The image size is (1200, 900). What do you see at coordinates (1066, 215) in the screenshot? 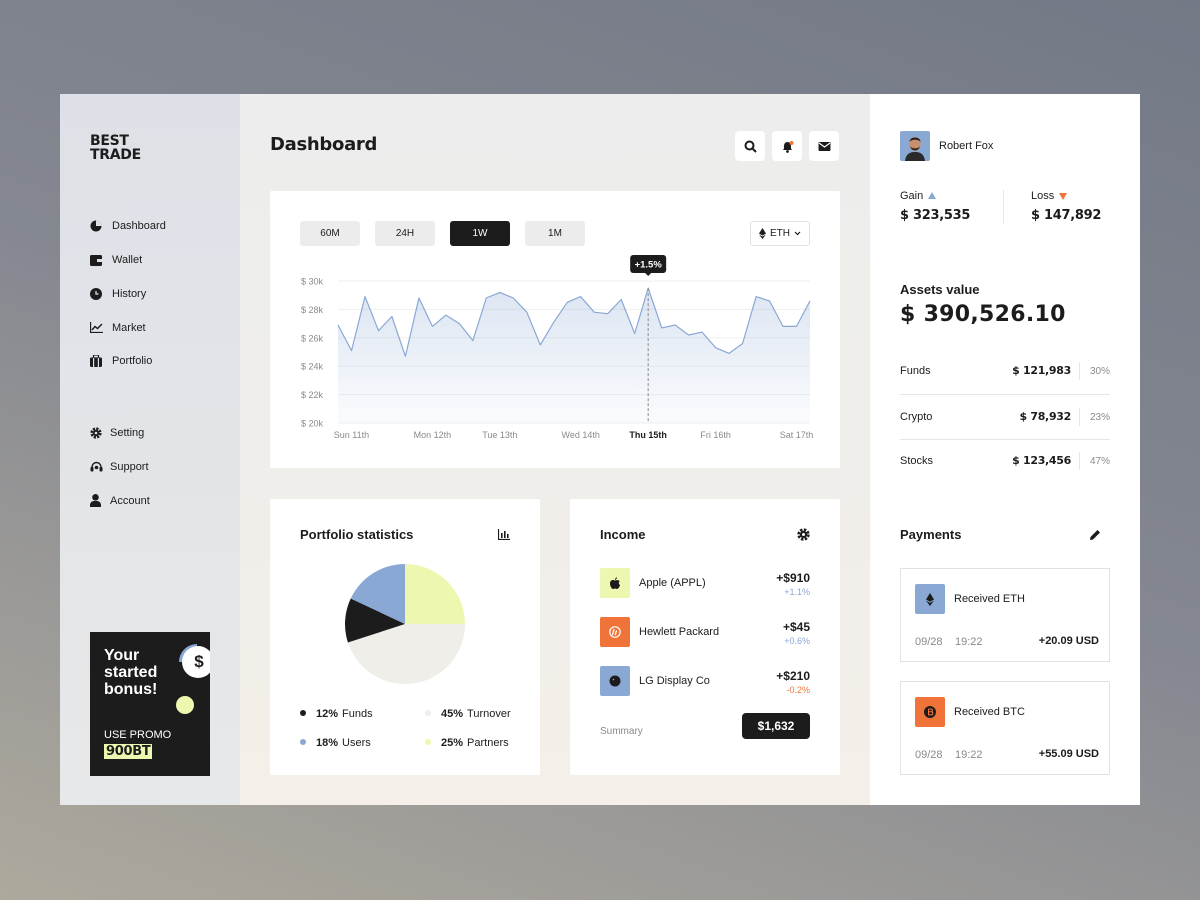
I see `loss-value: $ 147,892` at bounding box center [1066, 215].